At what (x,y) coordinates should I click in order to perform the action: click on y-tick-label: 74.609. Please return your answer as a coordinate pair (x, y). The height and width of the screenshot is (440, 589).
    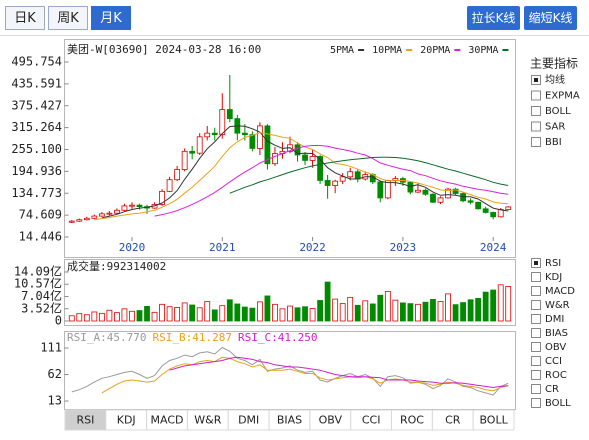
    Looking at the image, I should click on (40, 215).